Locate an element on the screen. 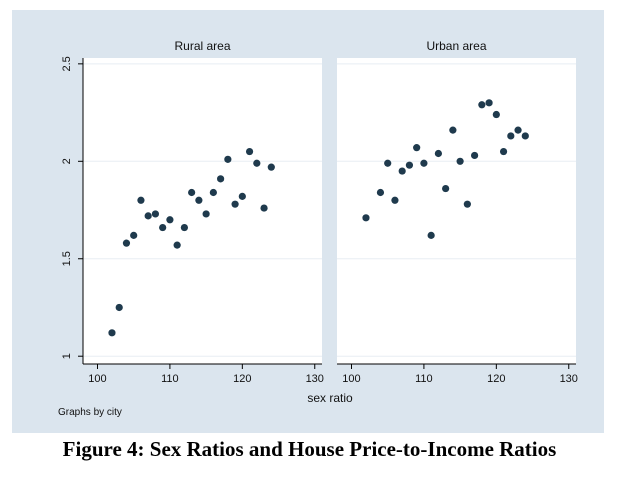 The width and height of the screenshot is (619, 479). panel-title: Rural area is located at coordinates (202, 46).